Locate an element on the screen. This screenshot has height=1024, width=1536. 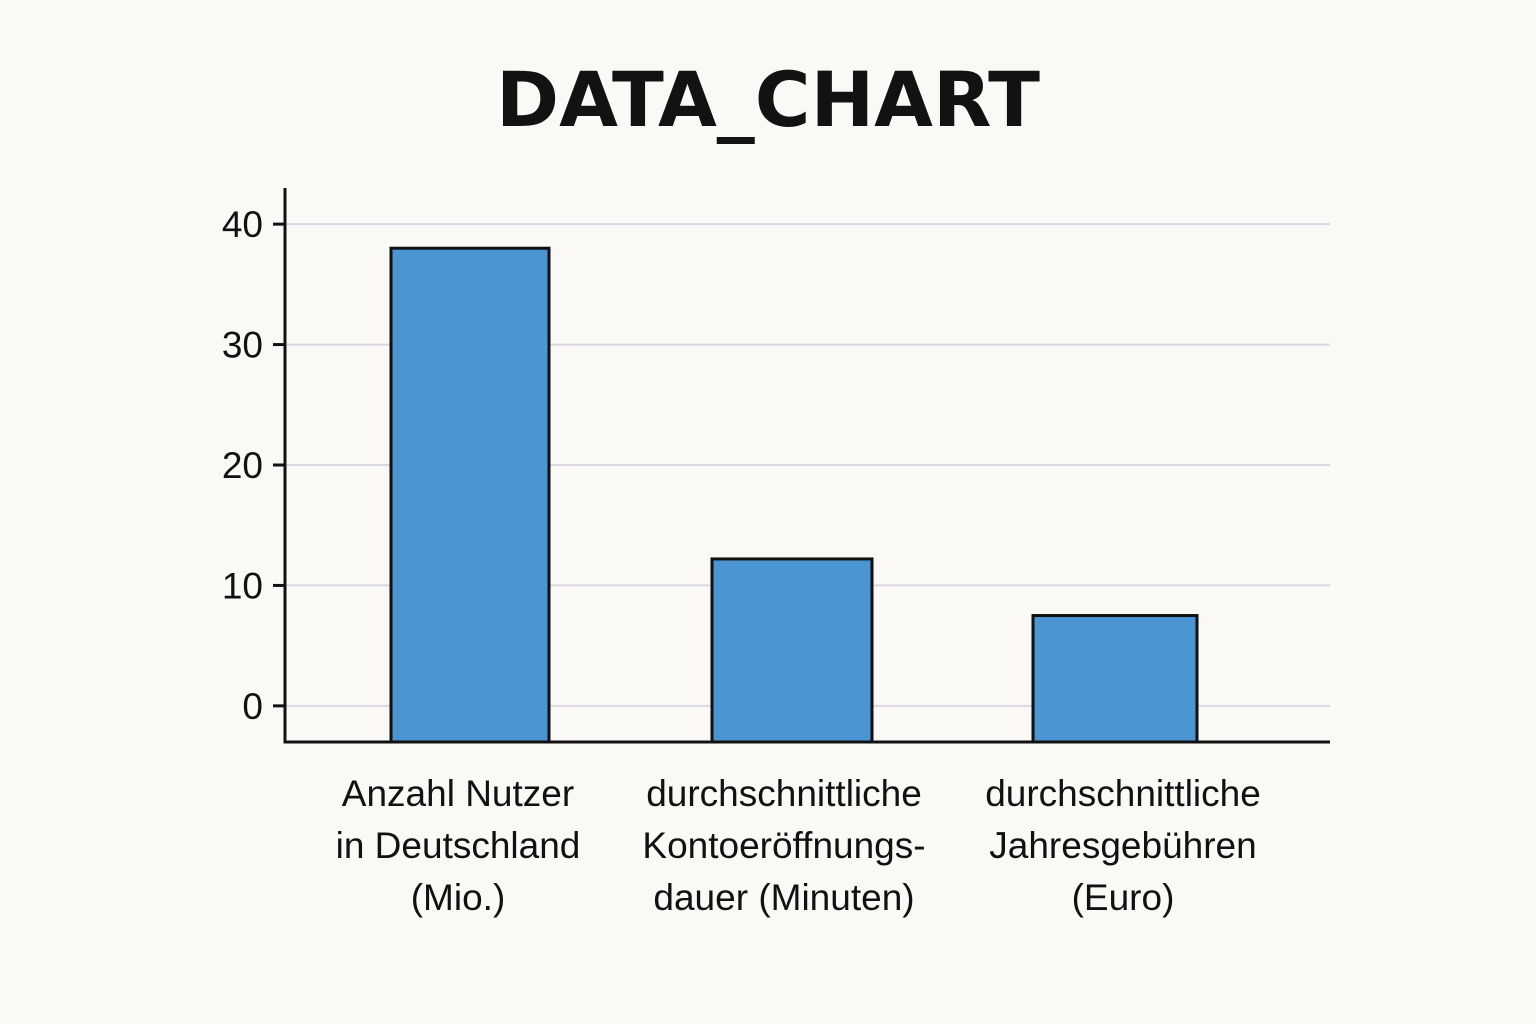
y-tick-label-20: 20 is located at coordinates (242, 465).